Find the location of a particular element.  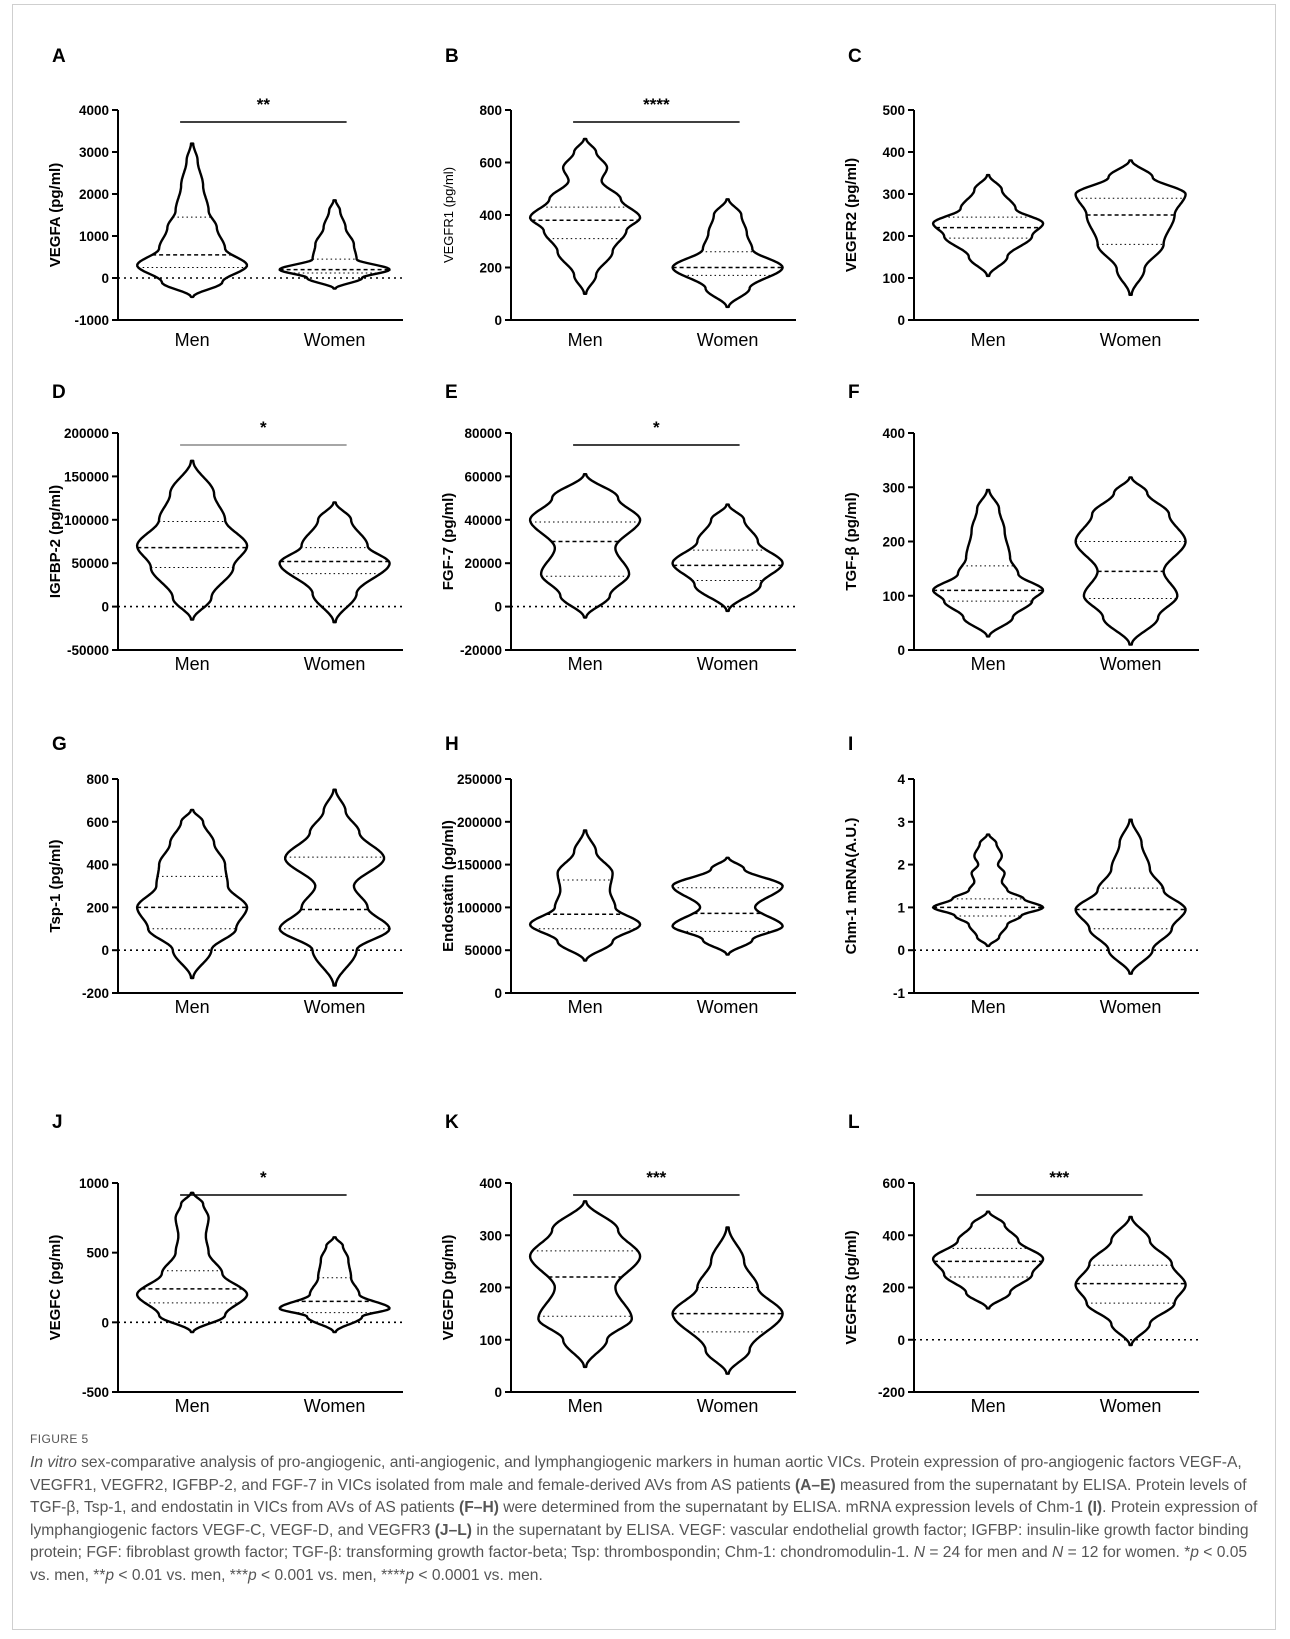

y-tick-label: 500 is located at coordinates (893, 110).